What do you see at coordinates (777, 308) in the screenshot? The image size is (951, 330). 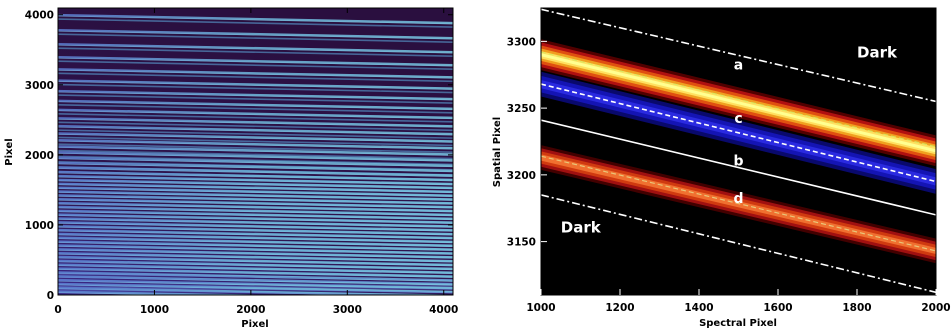 I see `right-x-tick-label: 1600` at bounding box center [777, 308].